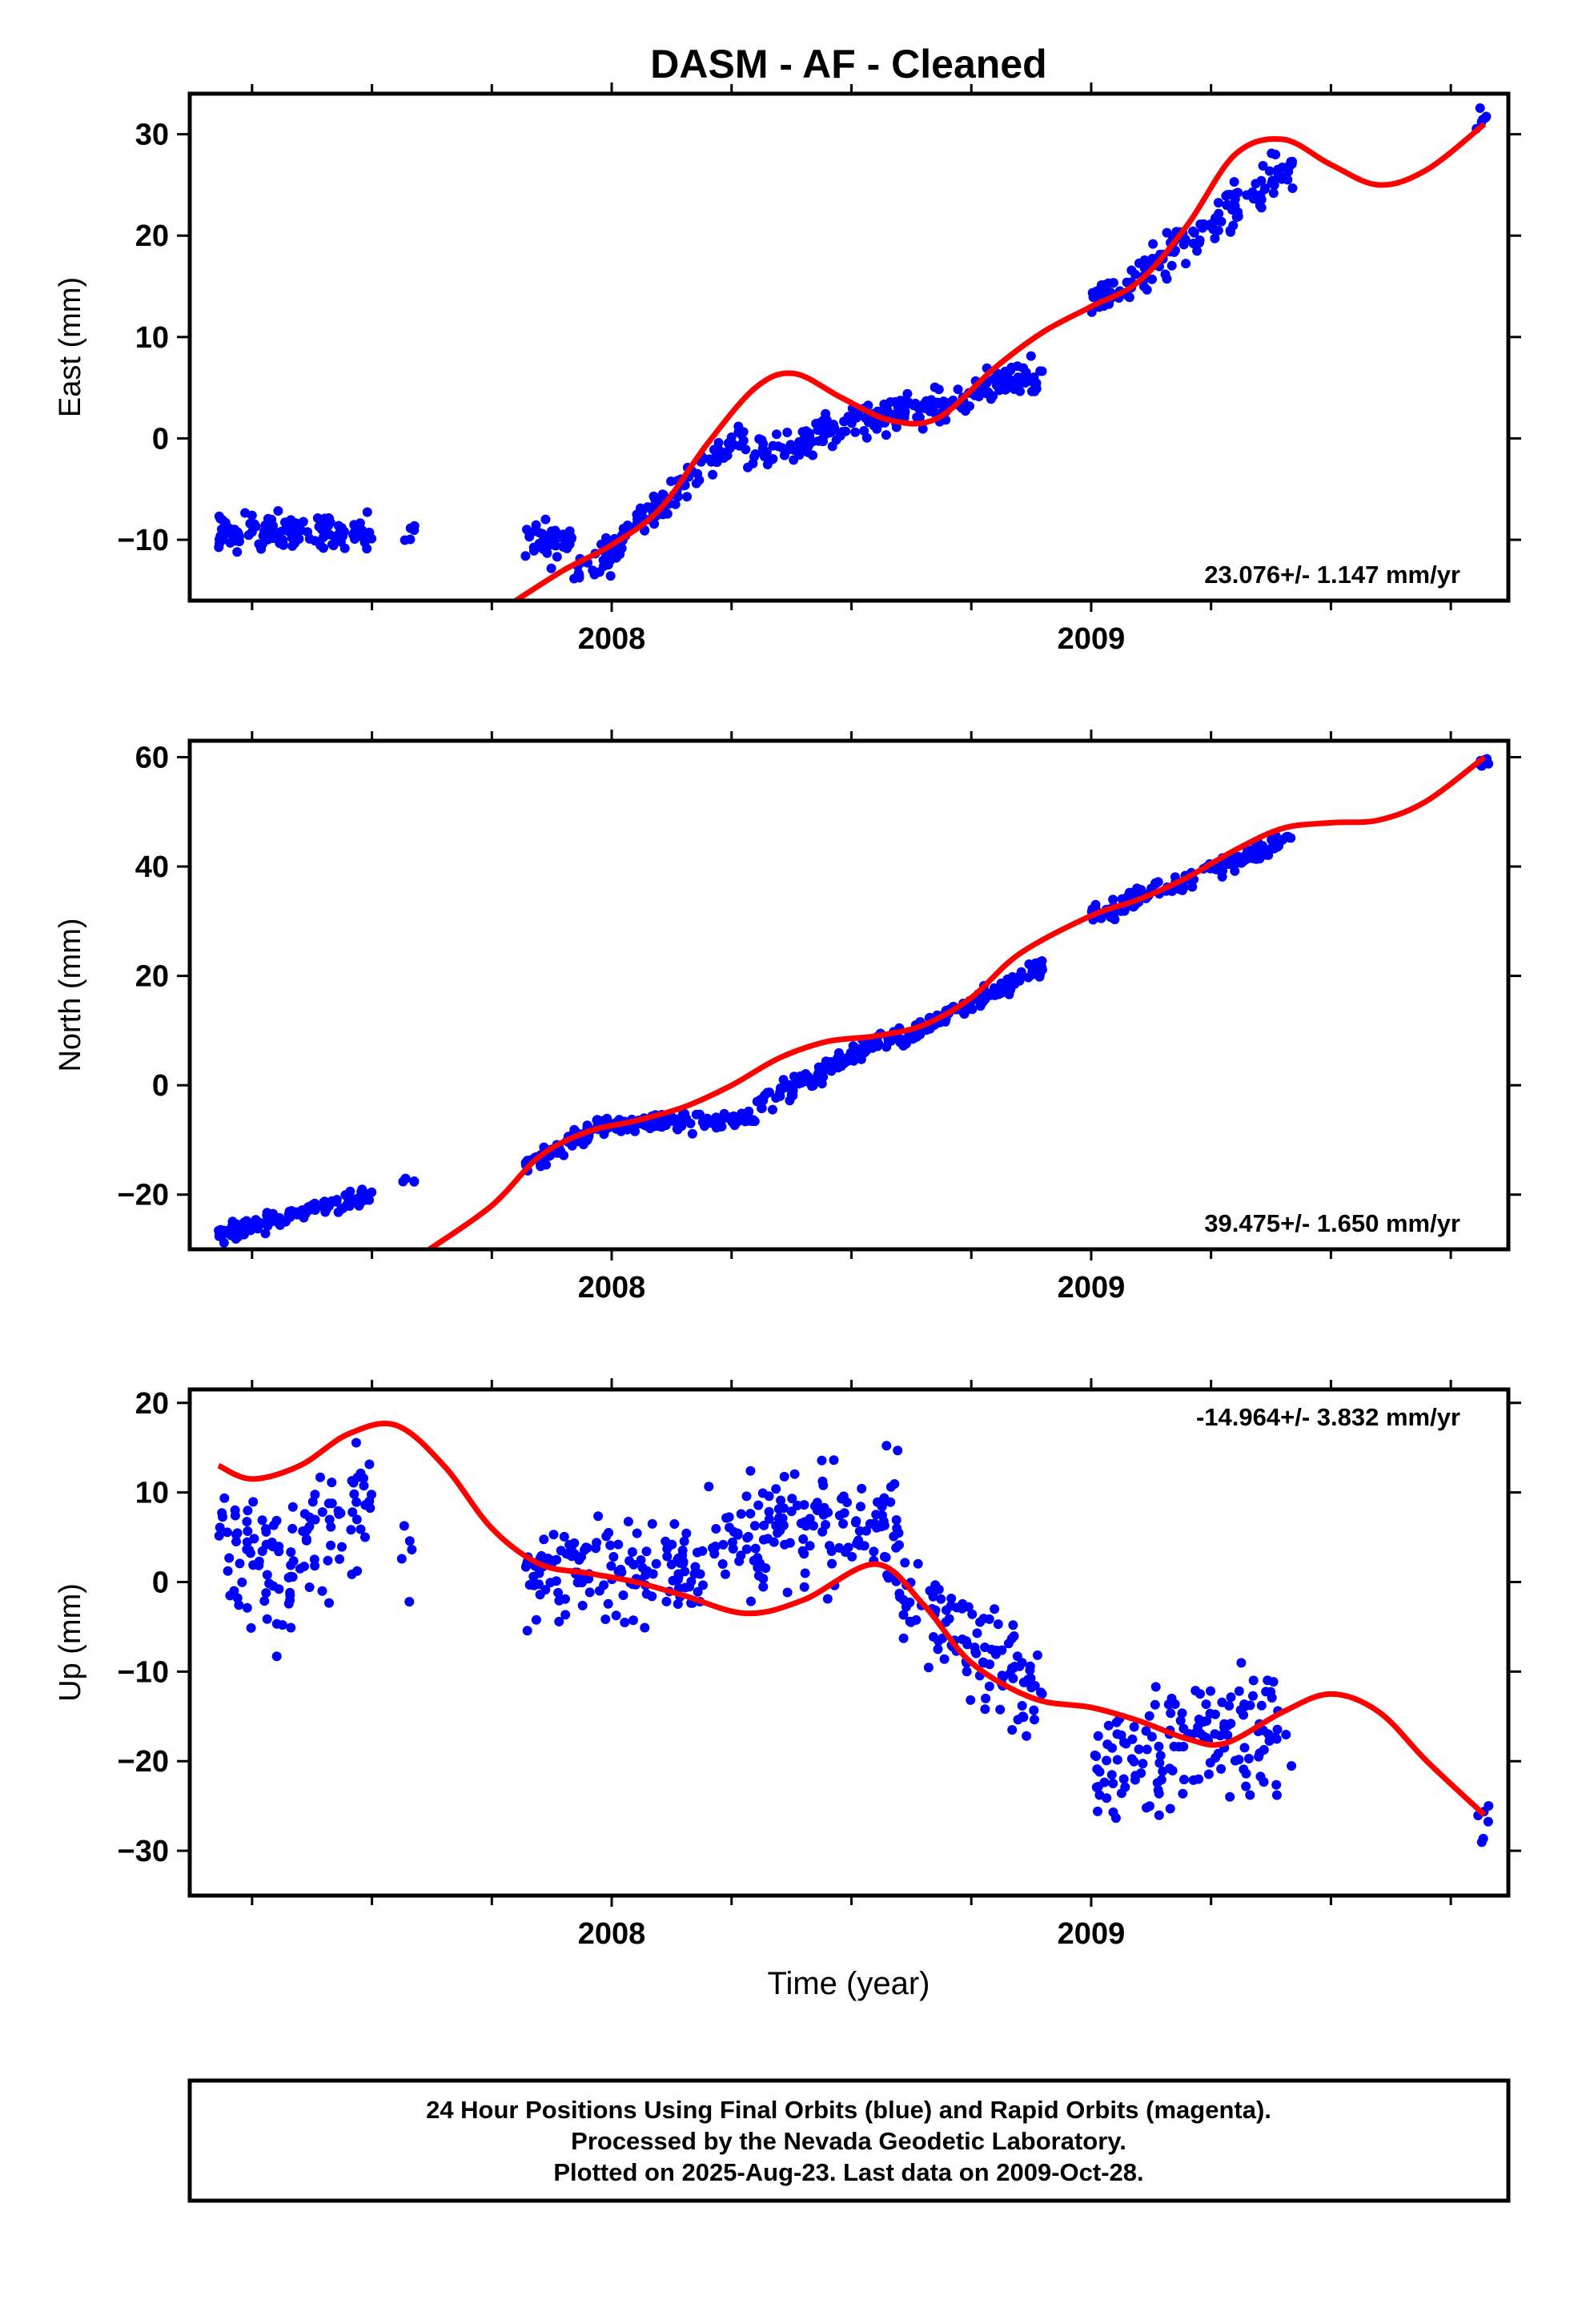 The image size is (1582, 2324). What do you see at coordinates (161, 1582) in the screenshot?
I see `y-tick-label: 0` at bounding box center [161, 1582].